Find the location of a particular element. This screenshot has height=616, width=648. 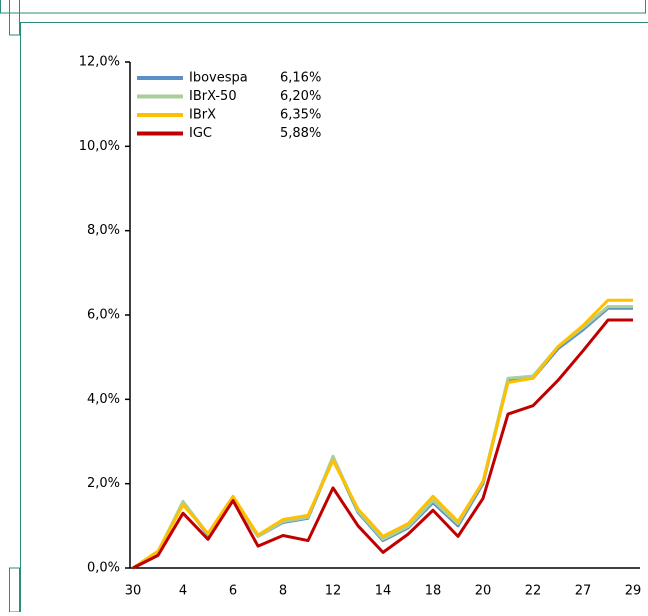

x-tick-label: 22 is located at coordinates (533, 591).